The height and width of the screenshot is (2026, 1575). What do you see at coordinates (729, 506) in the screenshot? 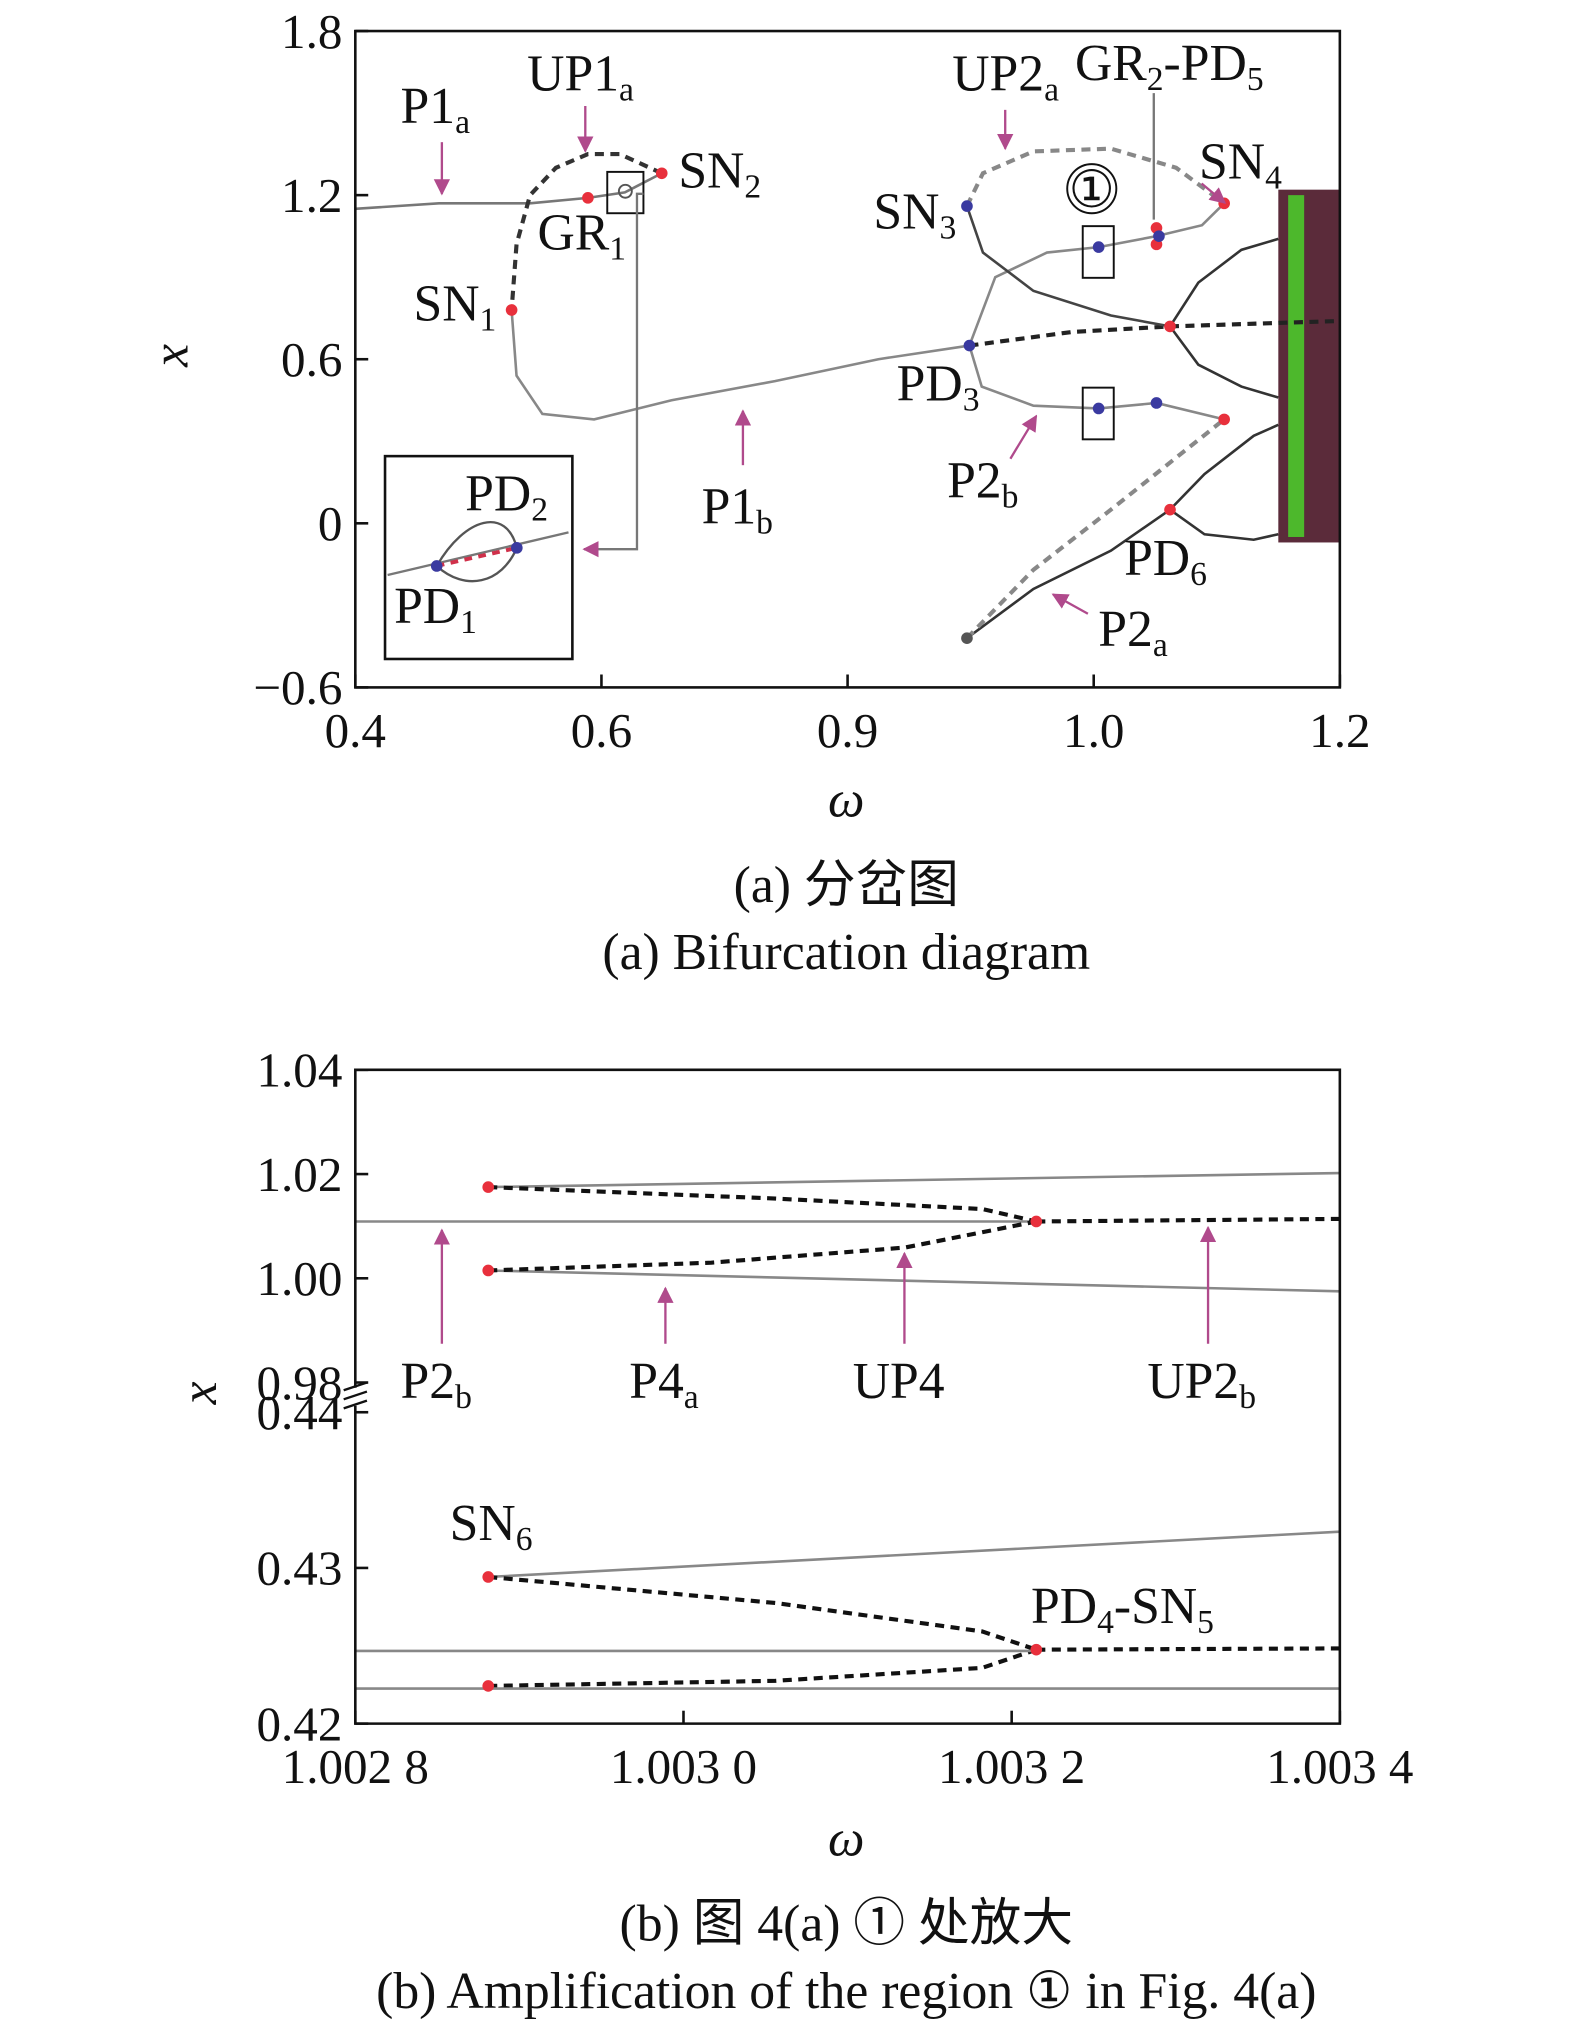
I see `annotation-text: P1` at bounding box center [729, 506].